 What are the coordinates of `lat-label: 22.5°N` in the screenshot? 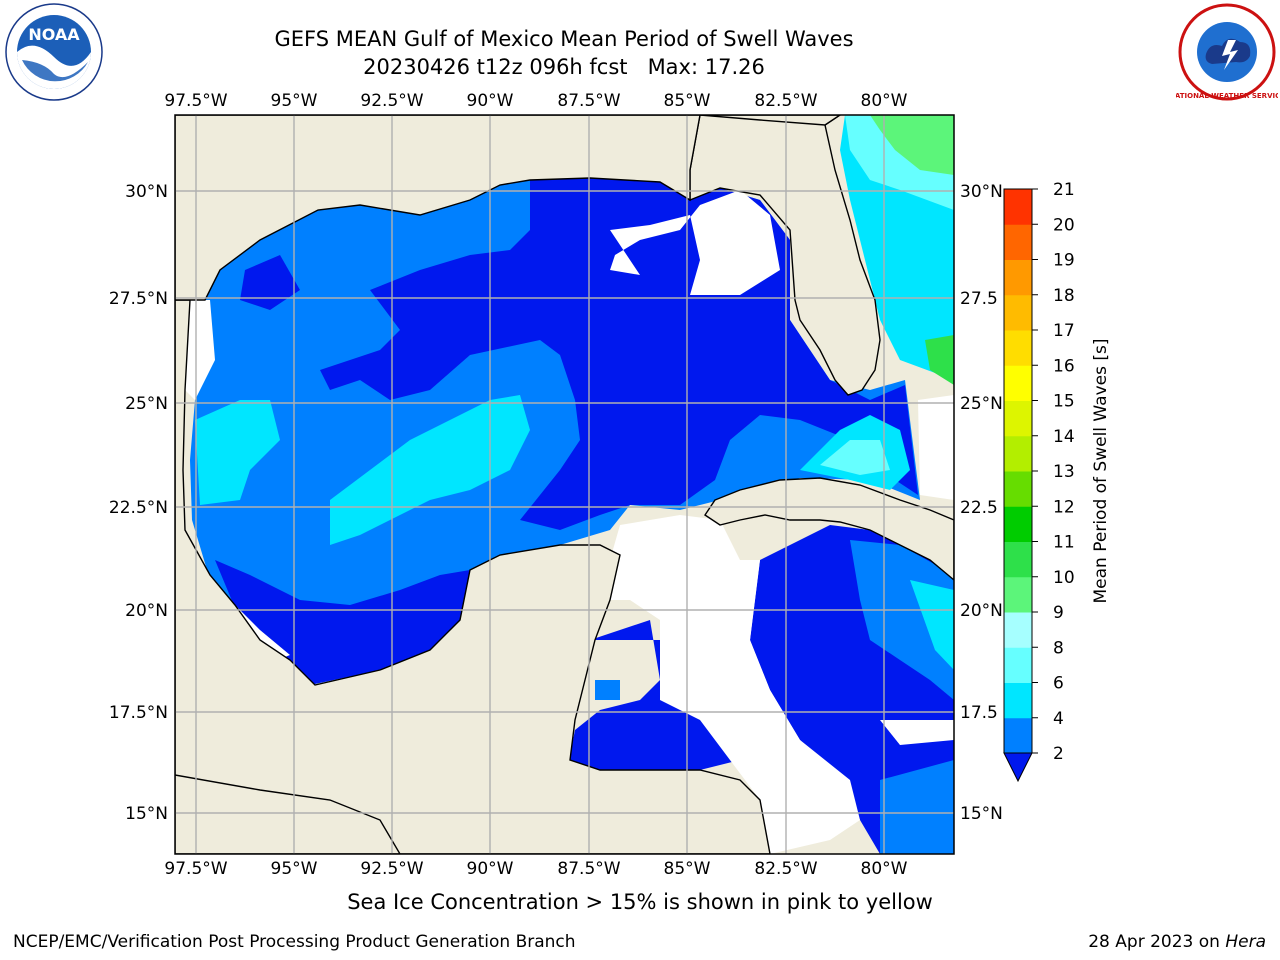 It's located at (138, 508).